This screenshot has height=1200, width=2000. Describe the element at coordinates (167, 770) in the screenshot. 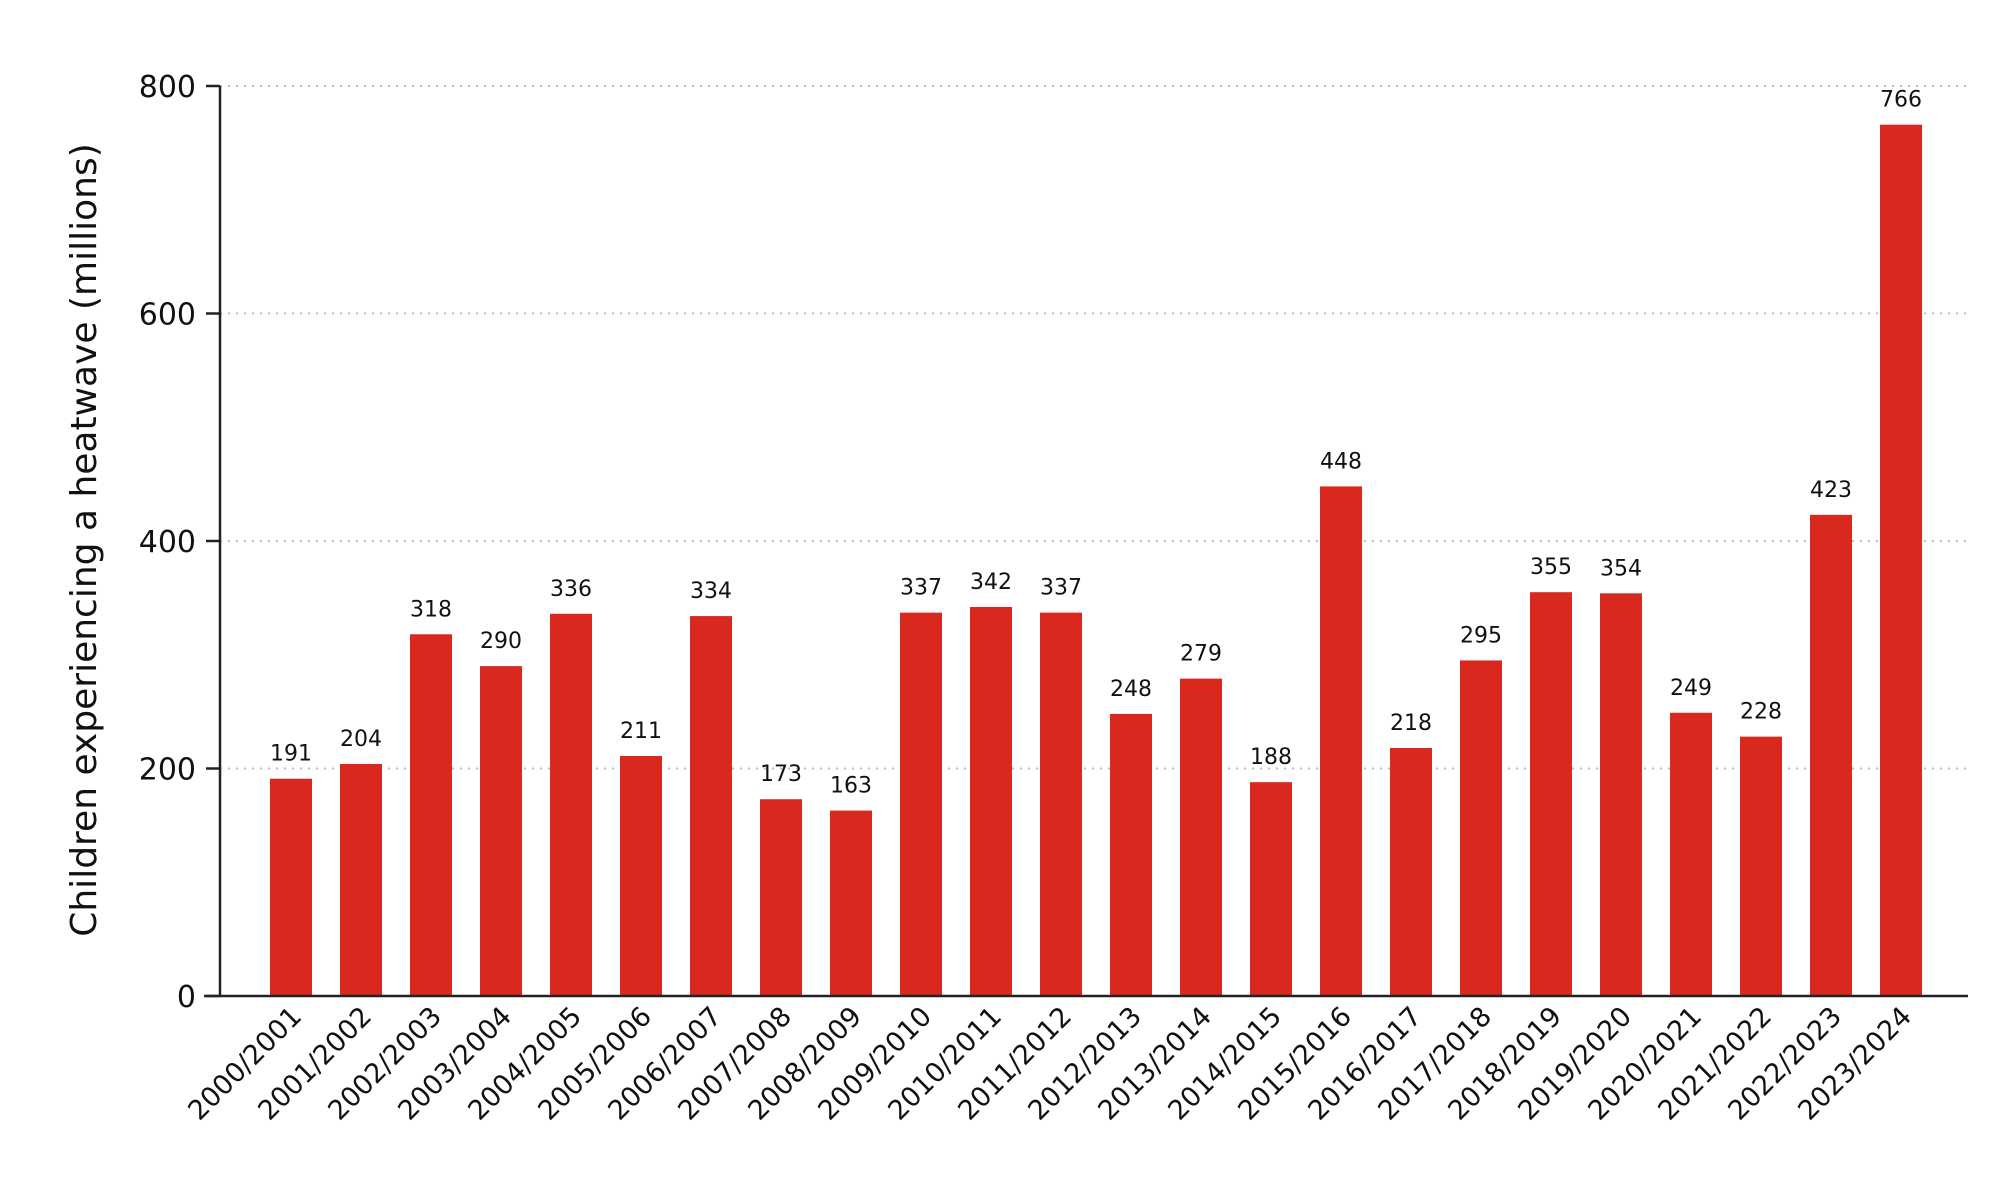

I see `y-tick-label: 200` at that location.